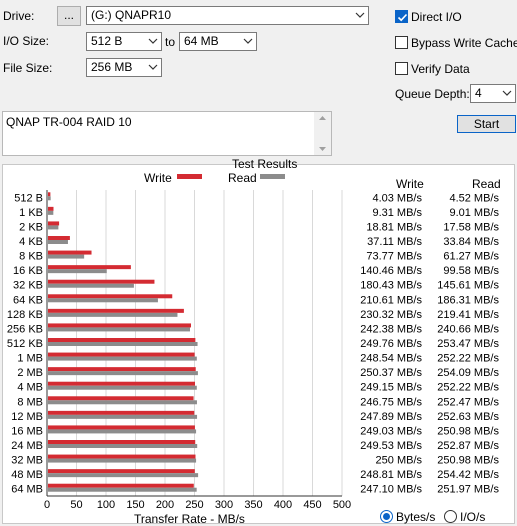  I want to click on x-tick-label: 100, so click(106, 505).